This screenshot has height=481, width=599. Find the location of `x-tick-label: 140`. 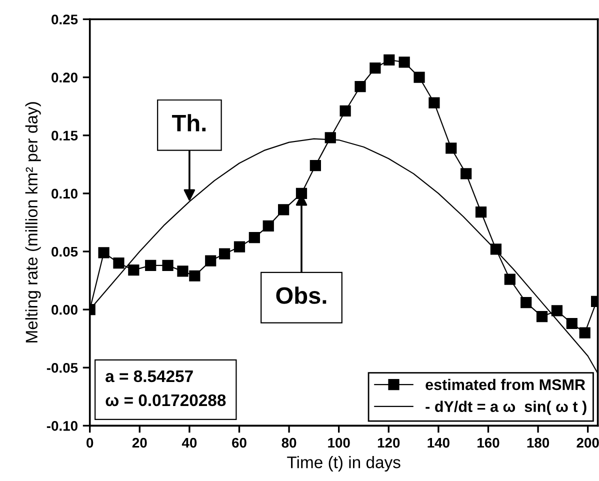

x-tick-label: 140 is located at coordinates (439, 443).